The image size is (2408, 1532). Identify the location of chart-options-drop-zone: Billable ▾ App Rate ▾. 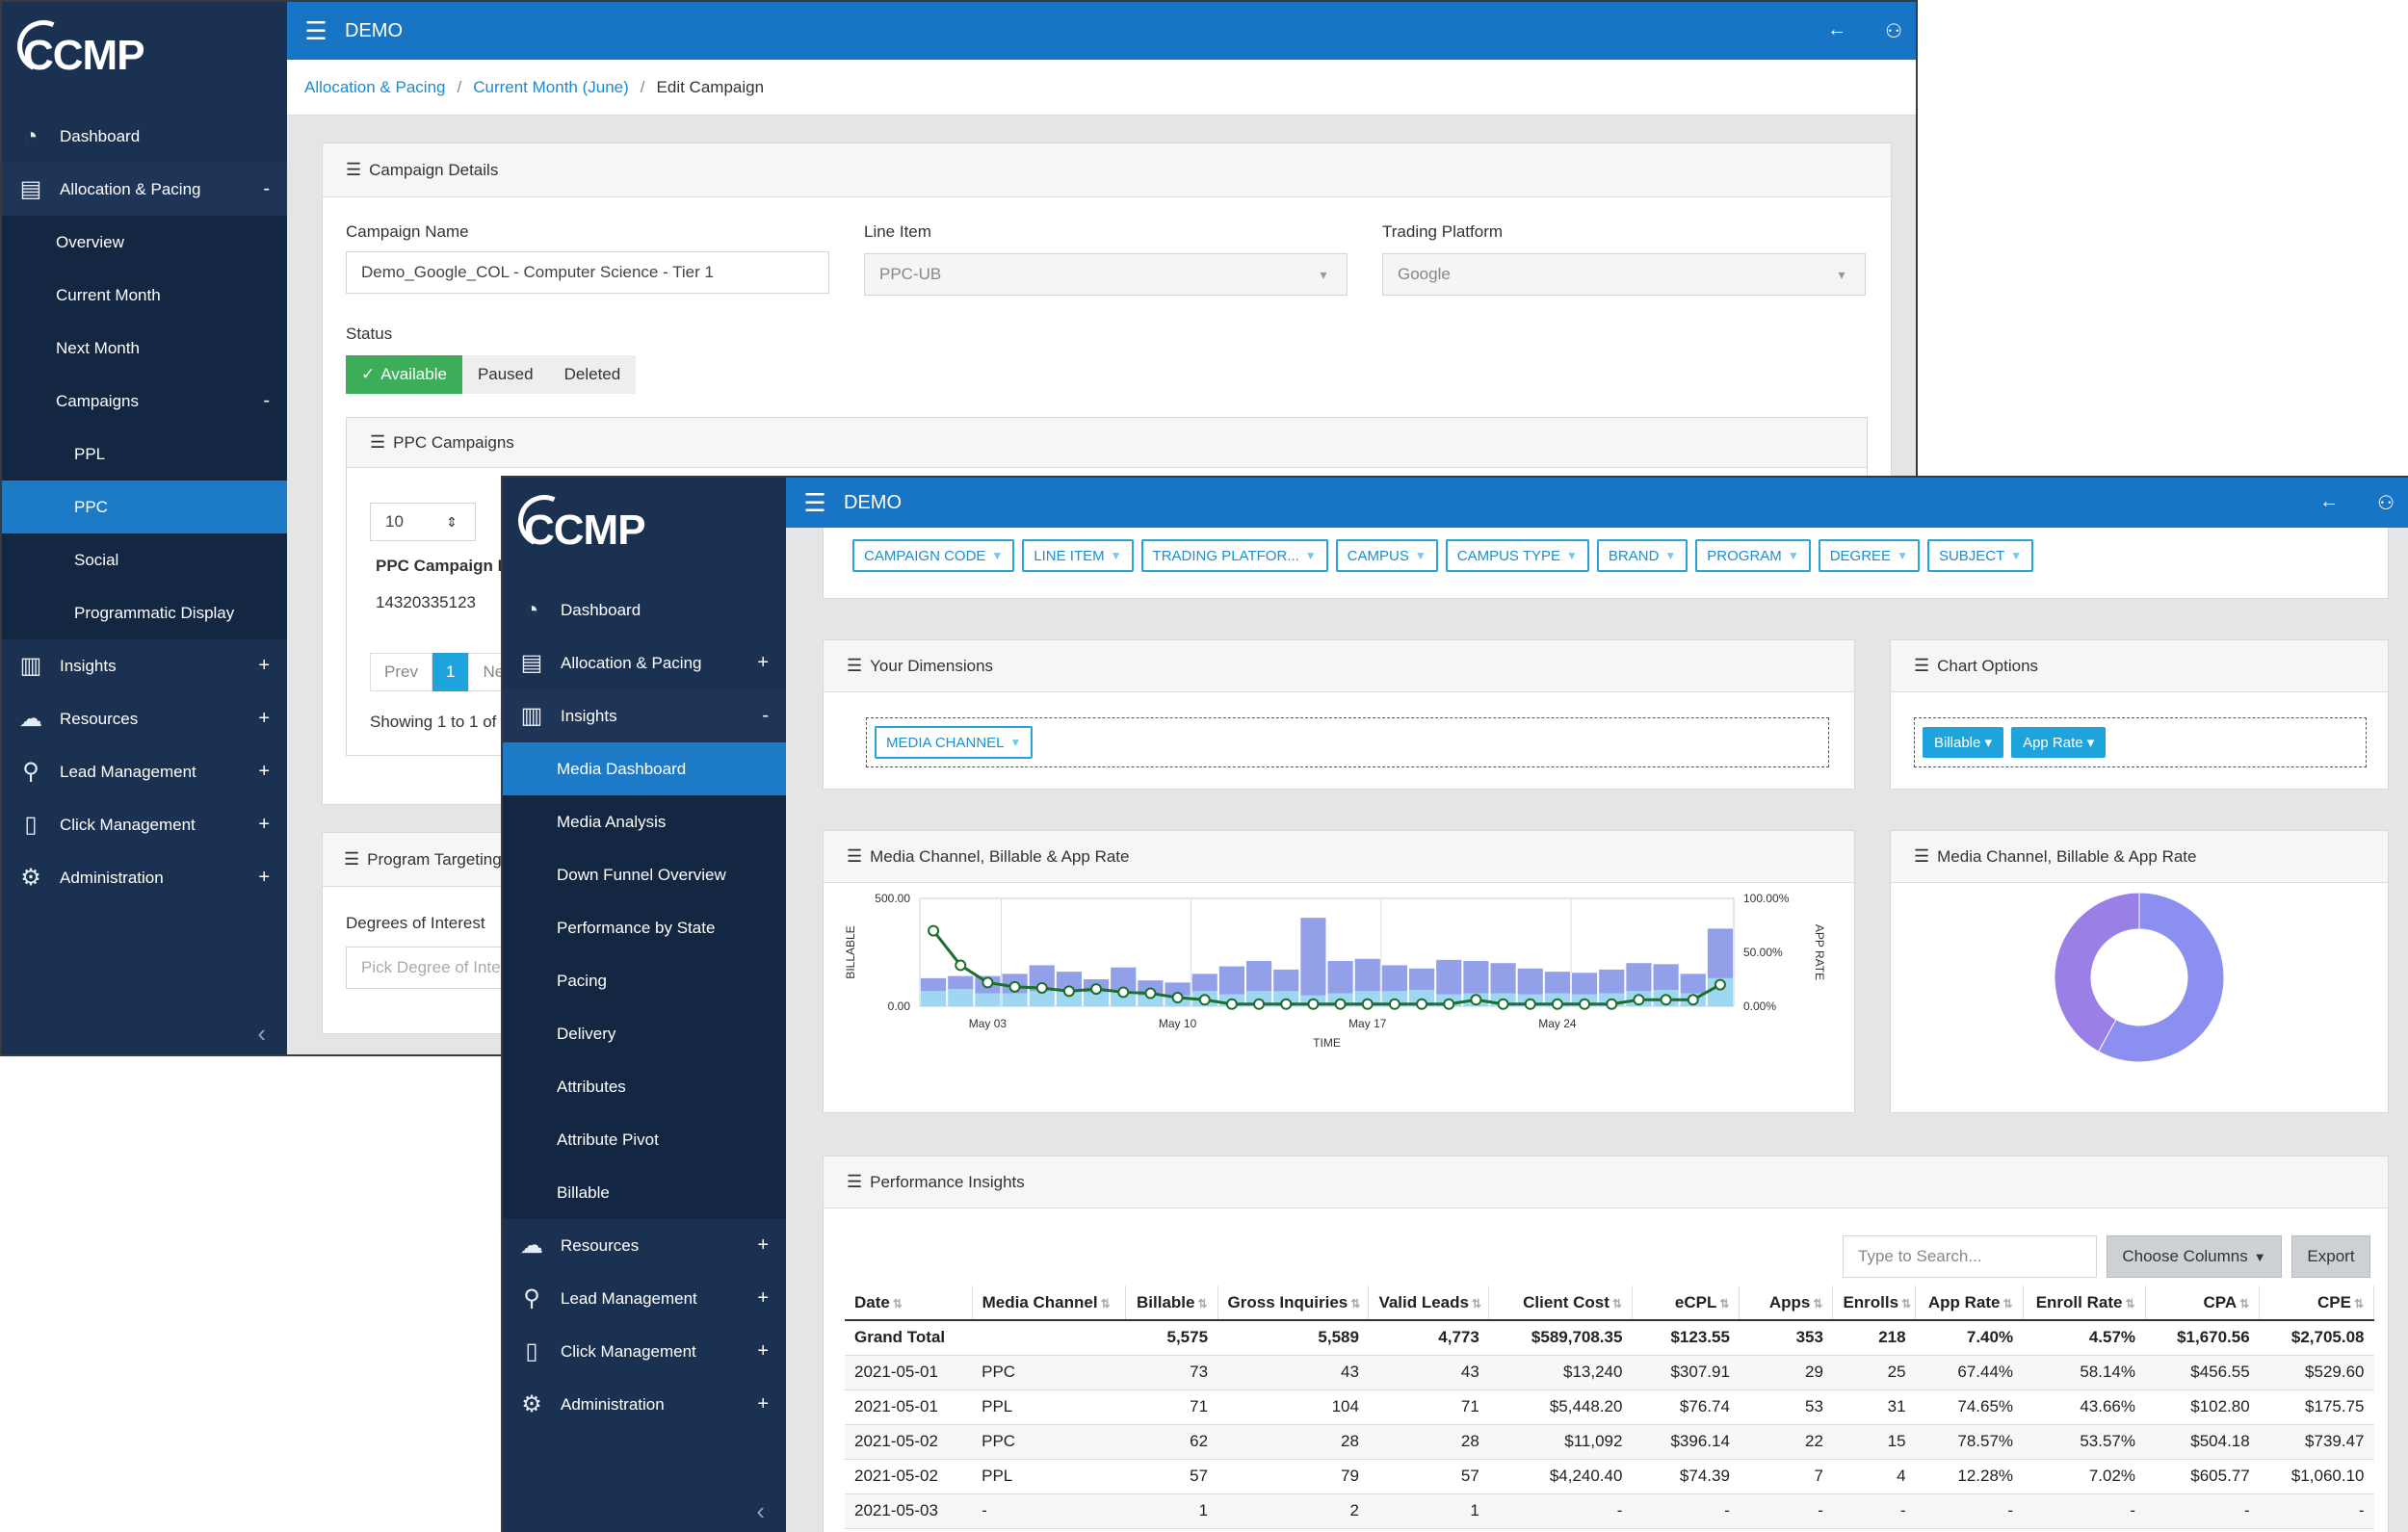
(2140, 742).